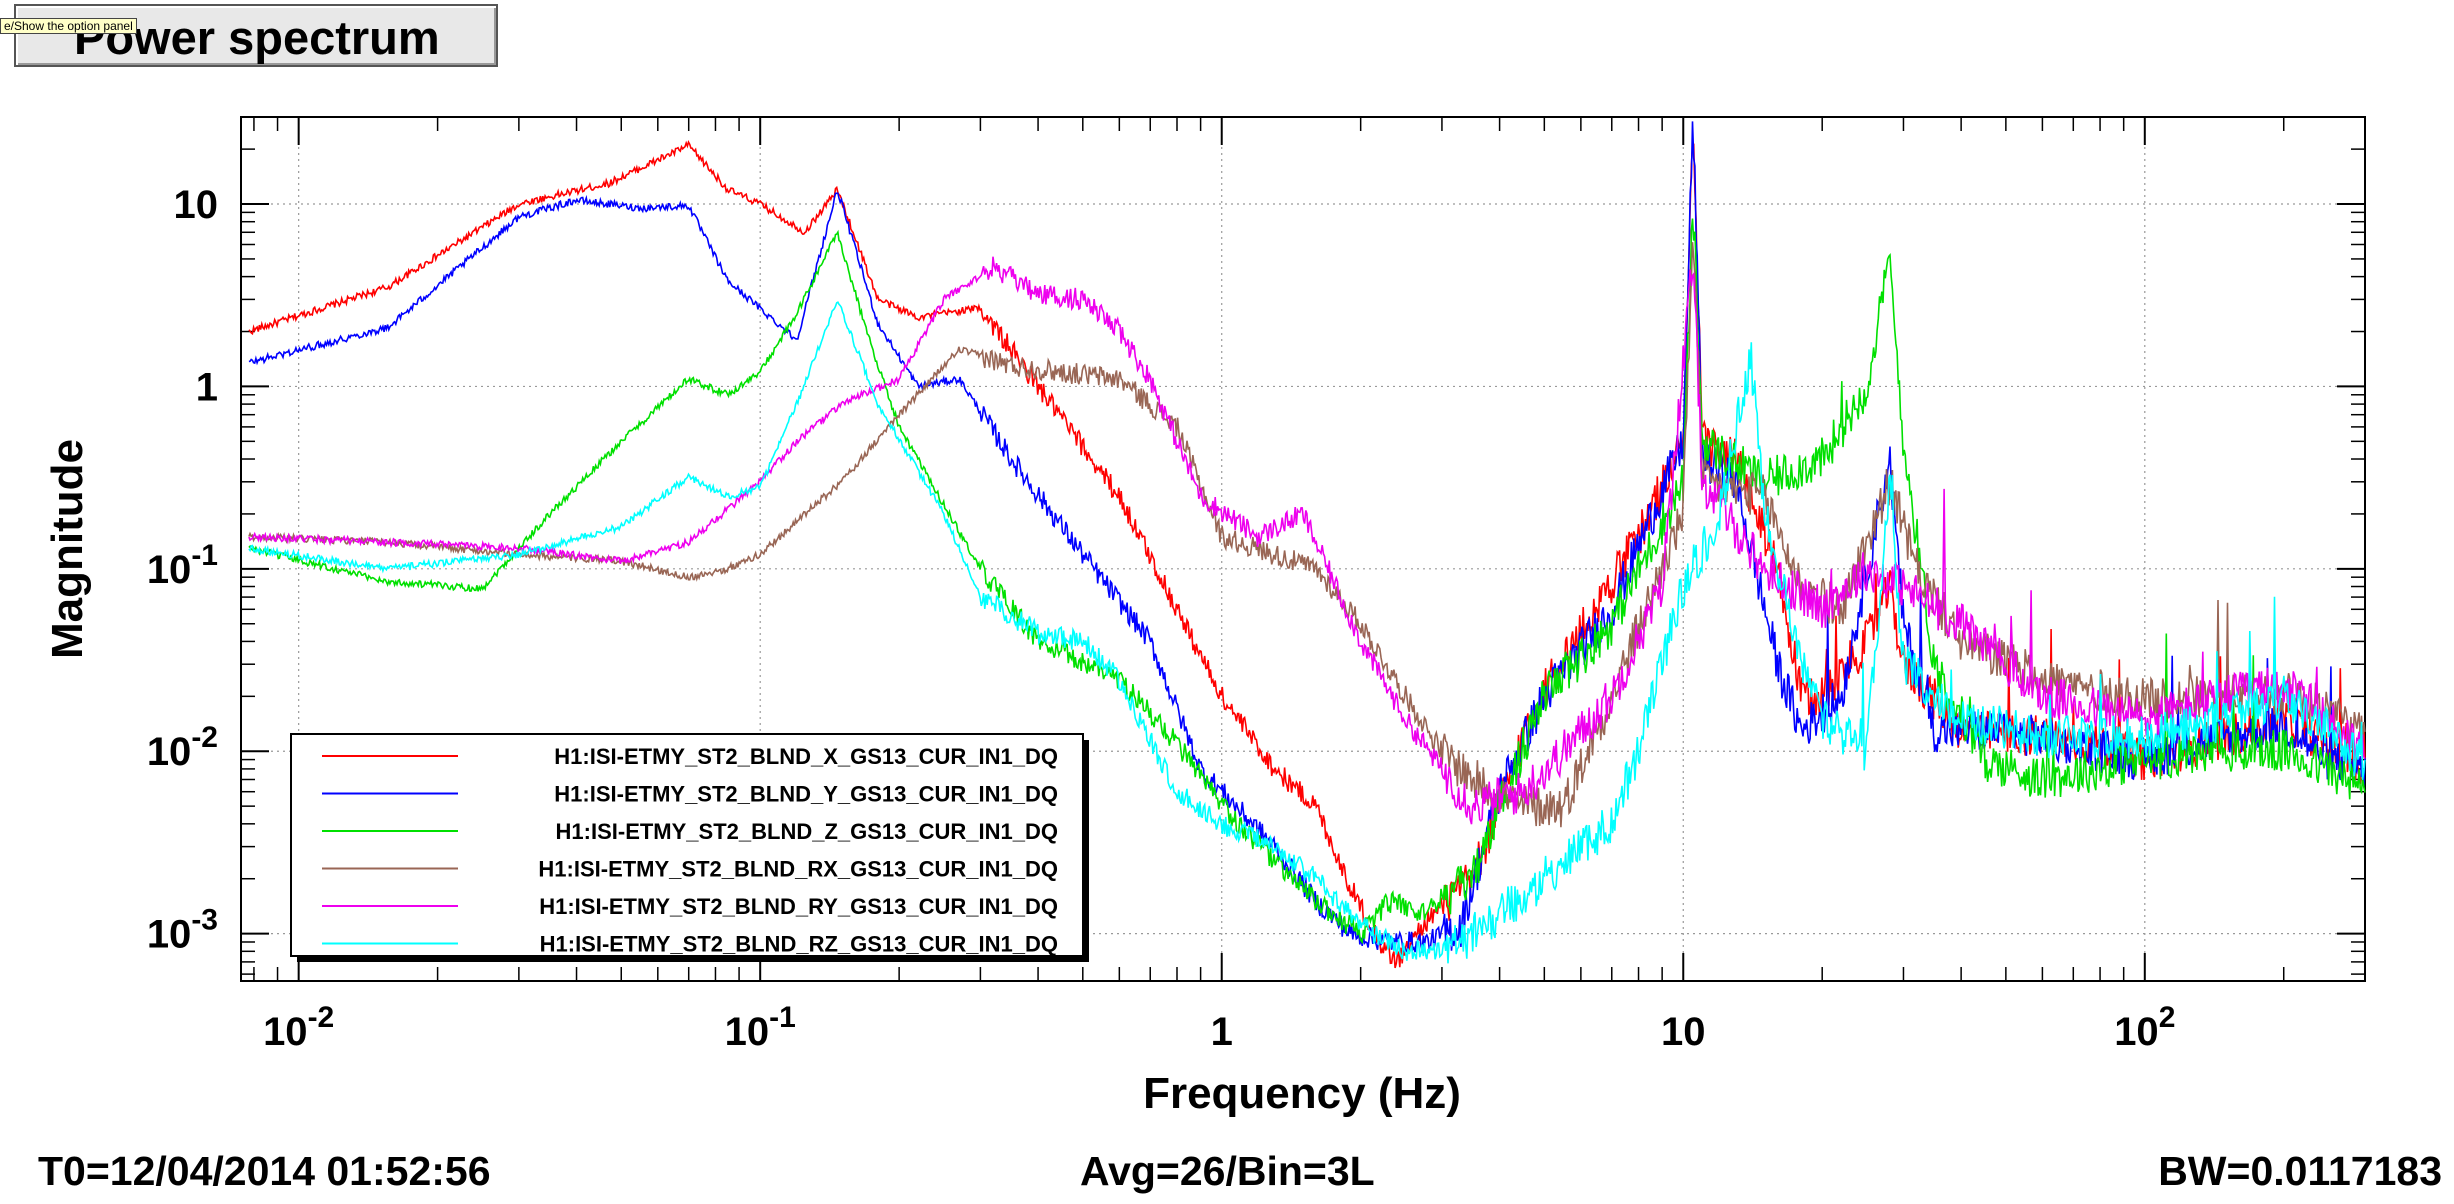  What do you see at coordinates (298, 1027) in the screenshot?
I see `x-tick-label: 10⁻²` at bounding box center [298, 1027].